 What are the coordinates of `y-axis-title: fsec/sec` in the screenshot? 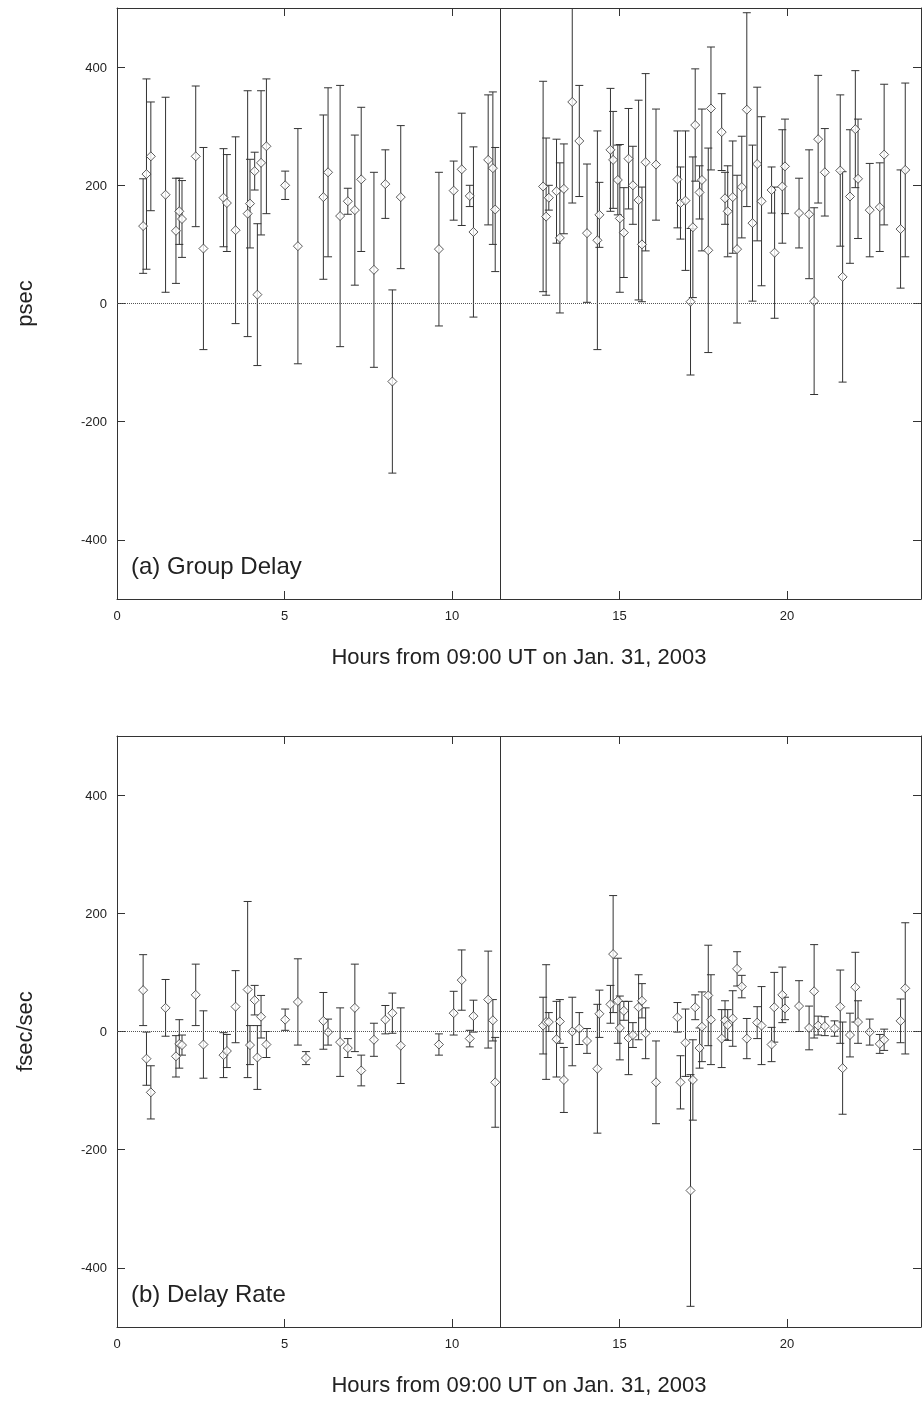 It's located at (24, 1031).